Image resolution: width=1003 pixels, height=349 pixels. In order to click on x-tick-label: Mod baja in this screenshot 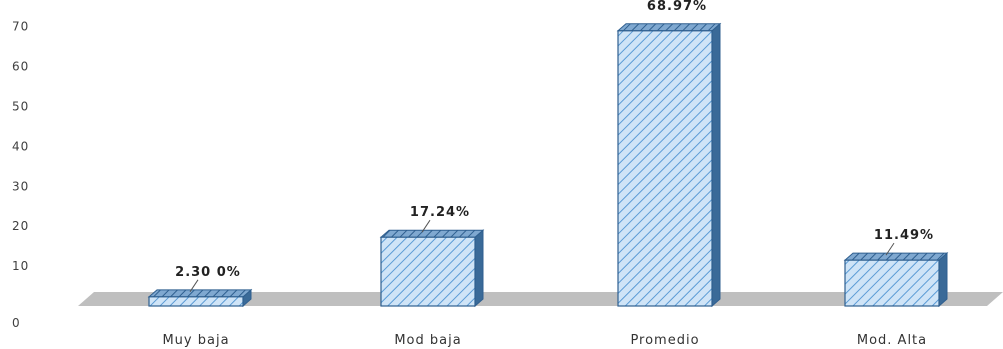, I will do `click(427, 340)`.